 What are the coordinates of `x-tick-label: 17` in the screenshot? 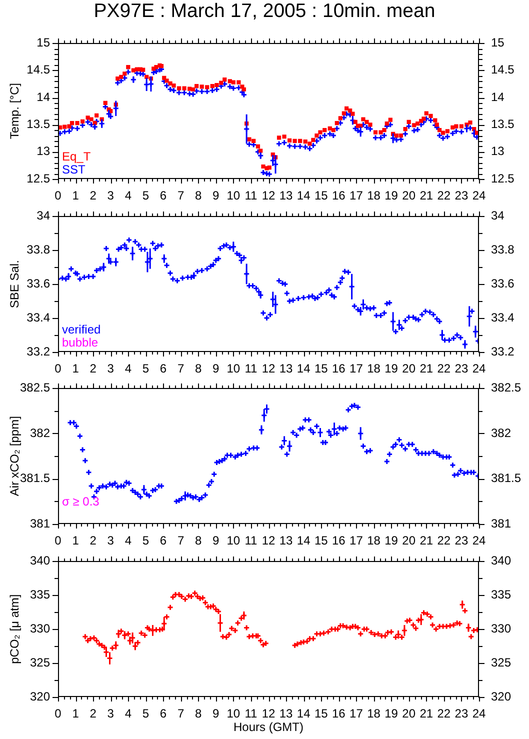 It's located at (357, 369).